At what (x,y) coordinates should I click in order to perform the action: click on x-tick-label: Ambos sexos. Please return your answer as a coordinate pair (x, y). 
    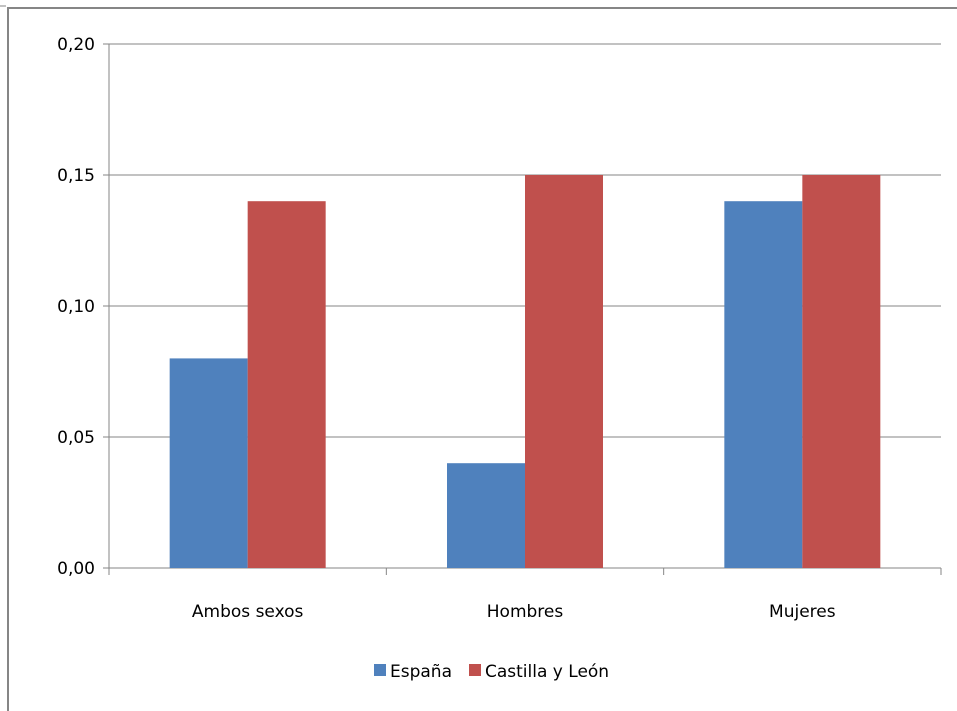
    Looking at the image, I should click on (248, 612).